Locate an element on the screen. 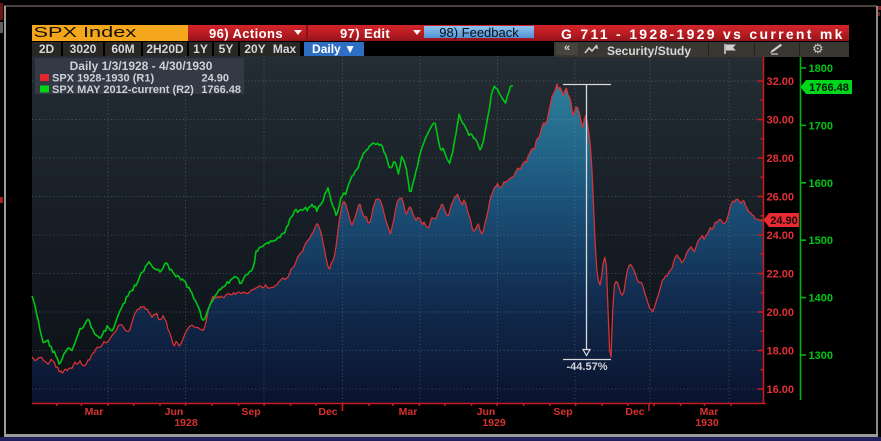 Image resolution: width=881 pixels, height=441 pixels. svg-text: 30.00 is located at coordinates (781, 121).